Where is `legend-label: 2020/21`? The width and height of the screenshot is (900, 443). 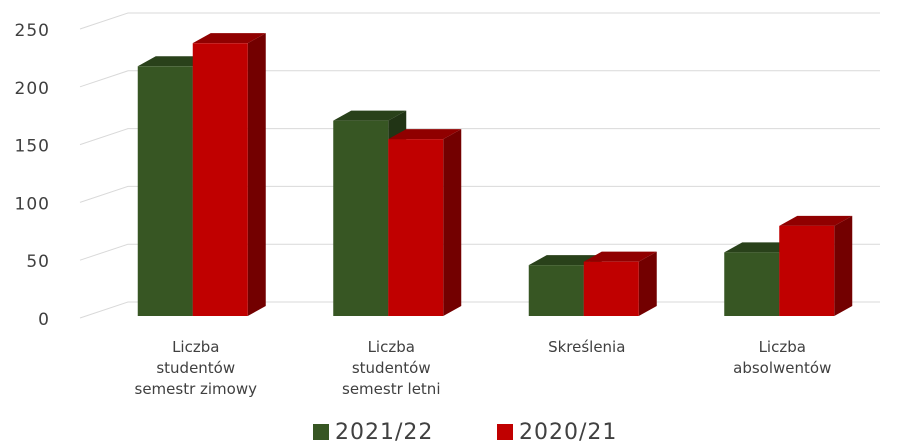 legend-label: 2020/21 is located at coordinates (568, 431).